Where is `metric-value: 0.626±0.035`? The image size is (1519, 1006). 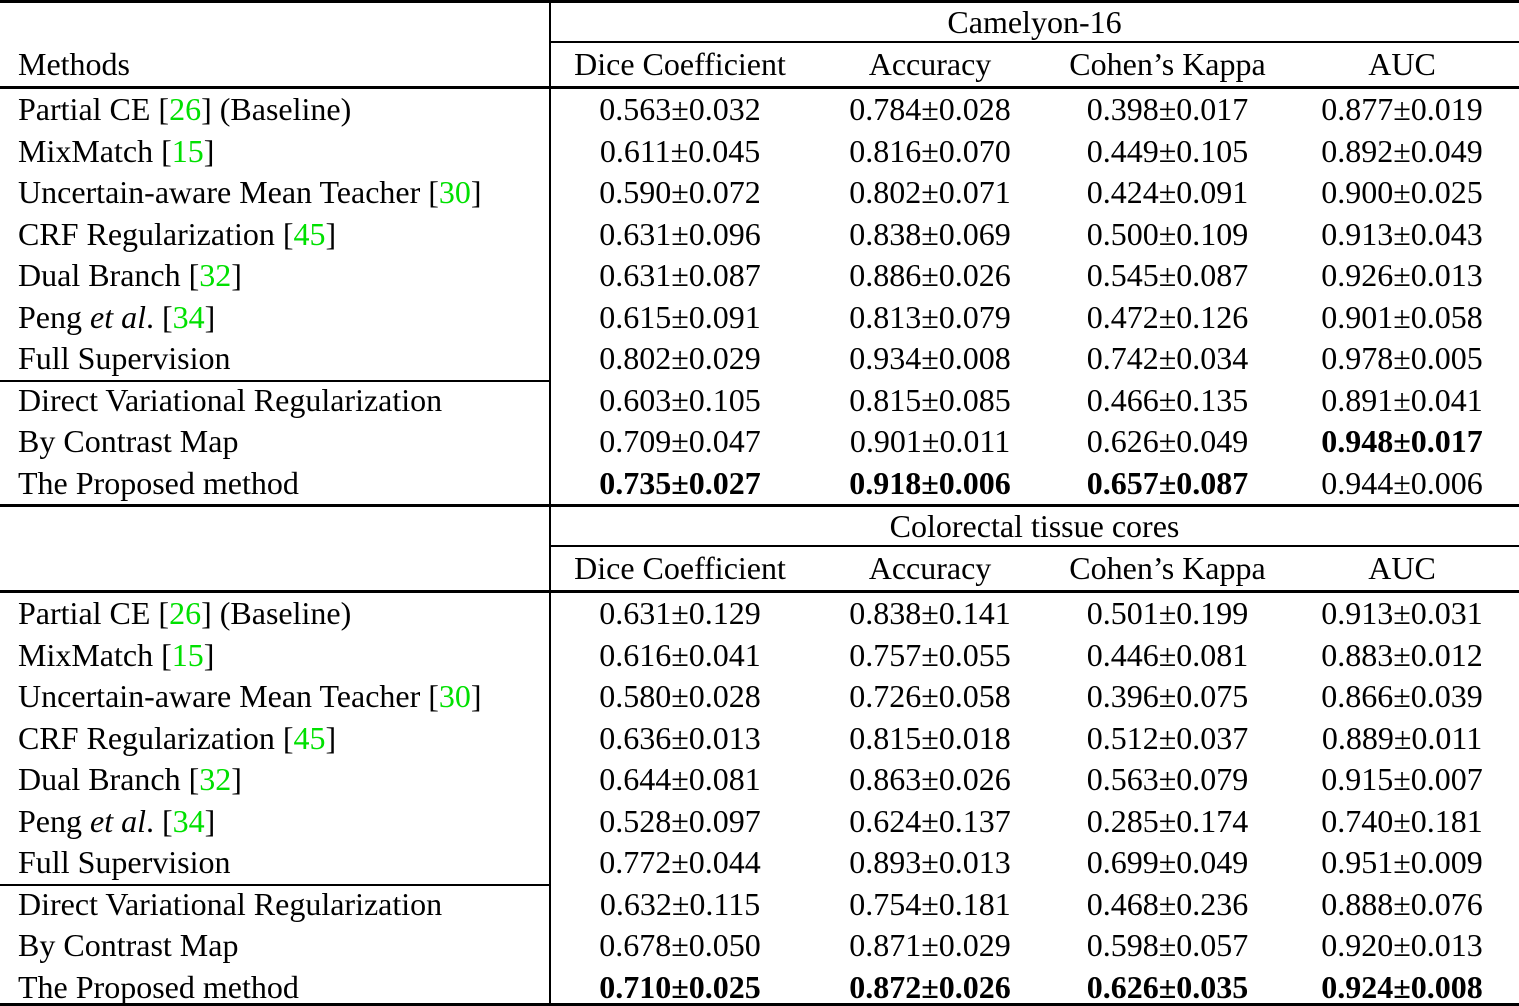 metric-value: 0.626±0.035 is located at coordinates (1167, 986).